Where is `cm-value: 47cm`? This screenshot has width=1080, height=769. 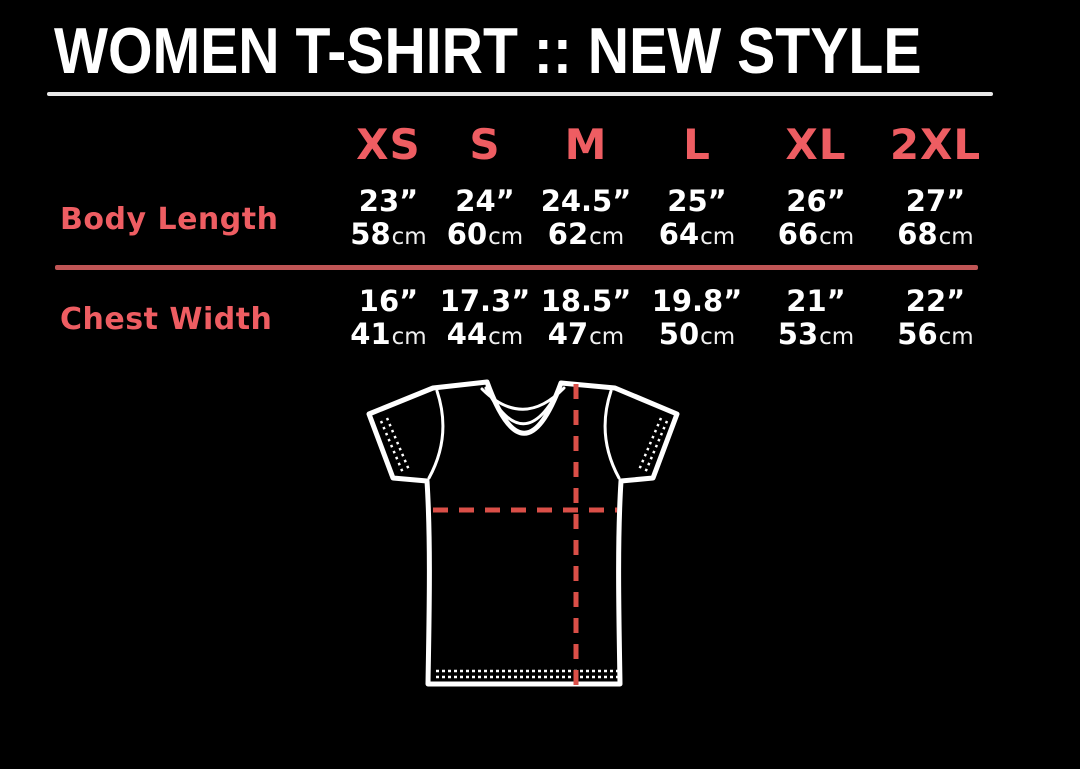 cm-value: 47cm is located at coordinates (586, 334).